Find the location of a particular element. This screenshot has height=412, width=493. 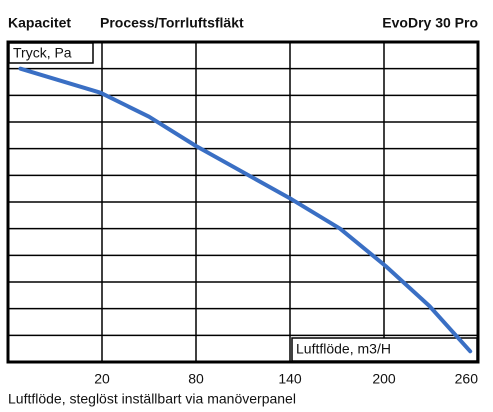

x-tick-label: 20 is located at coordinates (102, 379).